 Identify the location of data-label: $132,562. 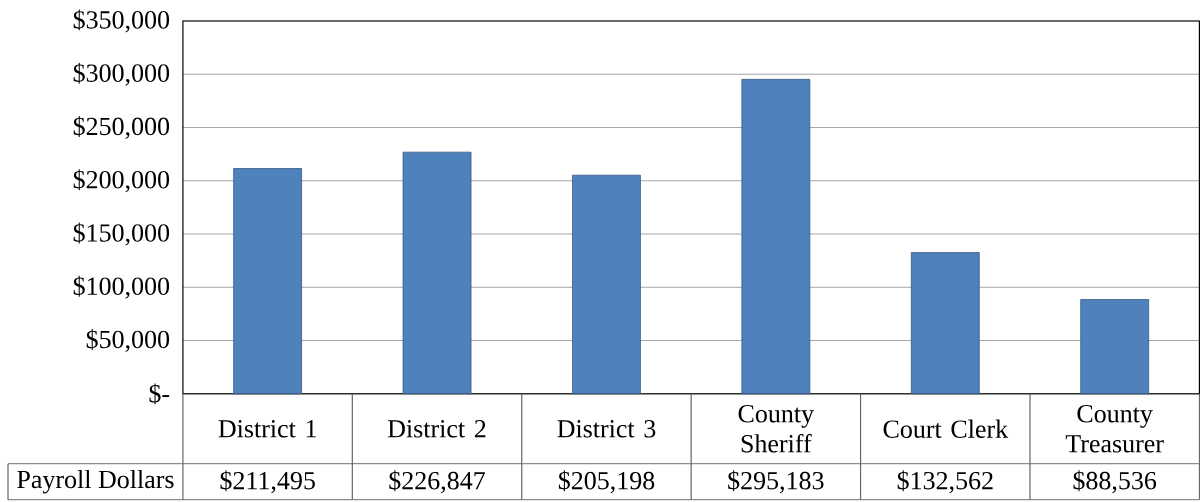
(945, 482).